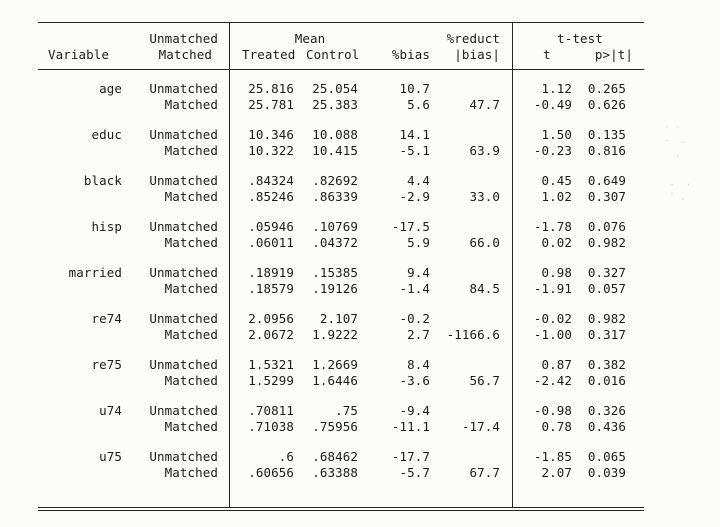  I want to click on cell-unmatched-bias: 4.4, so click(418, 180).